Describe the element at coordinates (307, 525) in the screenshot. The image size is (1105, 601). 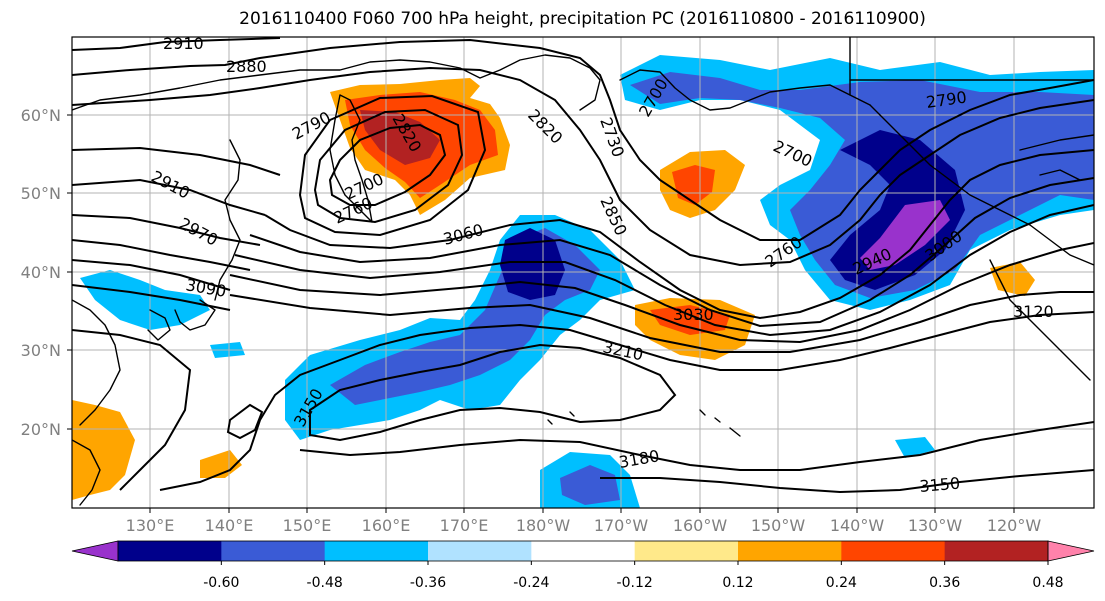
I see `lon-label: 150°E` at that location.